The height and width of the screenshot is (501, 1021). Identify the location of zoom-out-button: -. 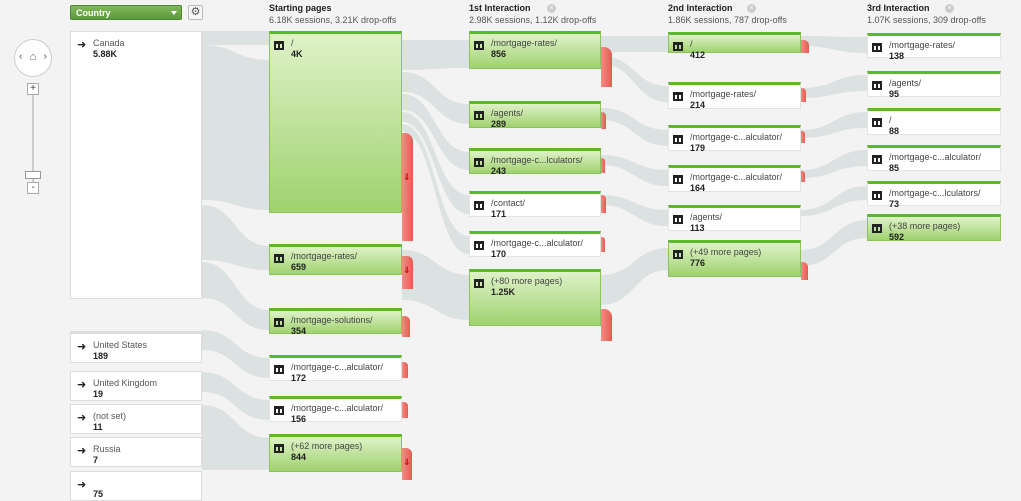
(33, 188).